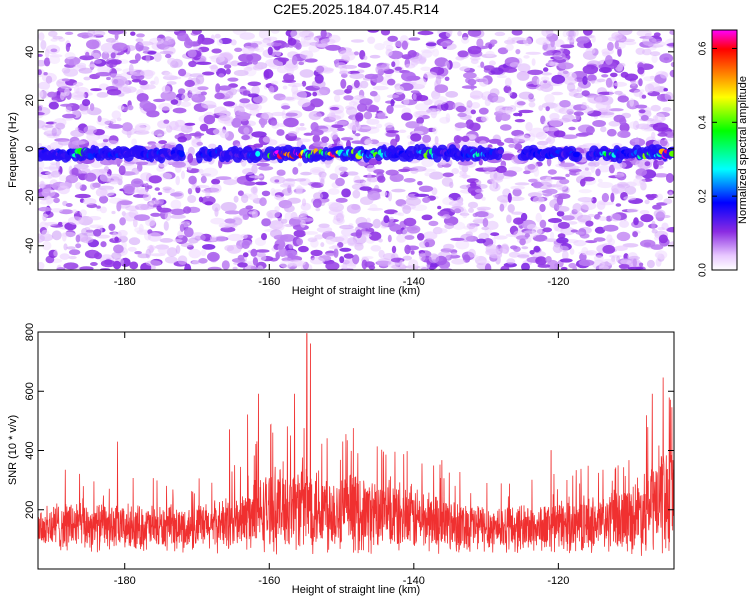 This screenshot has height=600, width=750. I want to click on y-tick-label: 400, so click(30, 450).